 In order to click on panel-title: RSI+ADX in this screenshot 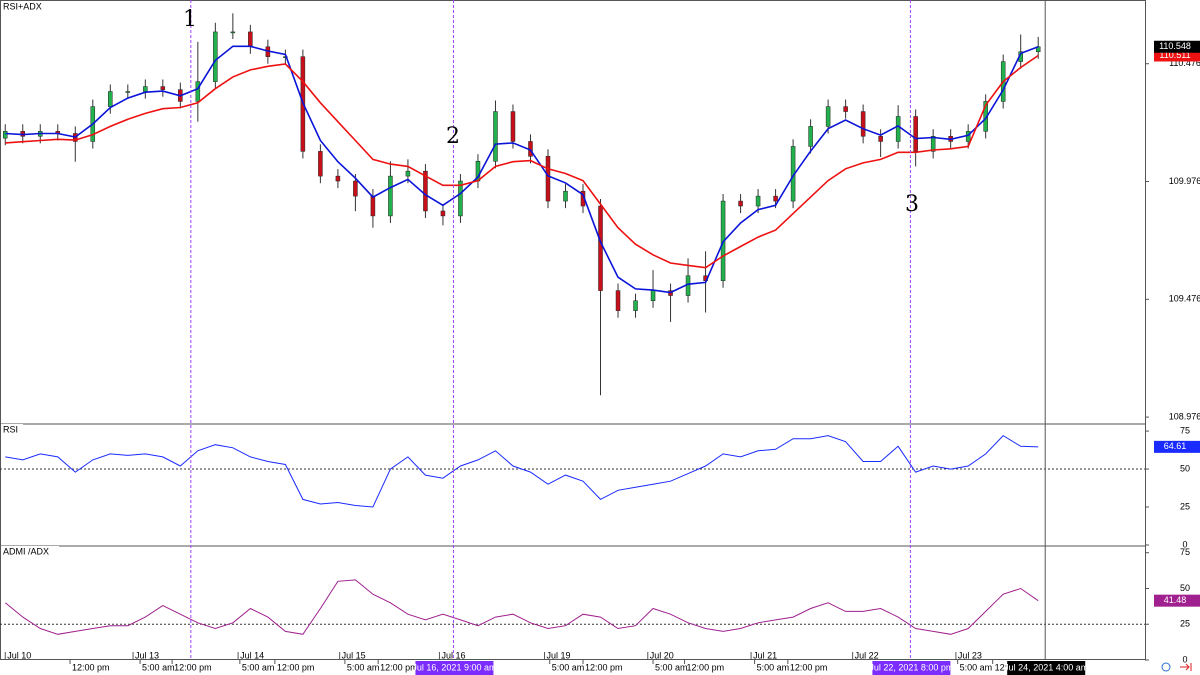, I will do `click(22, 6)`.